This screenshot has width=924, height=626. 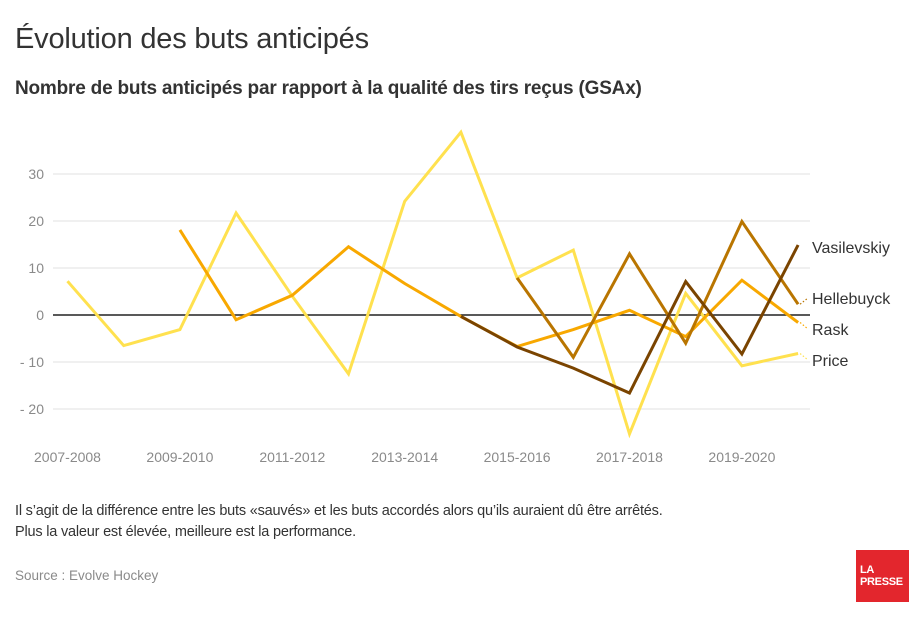 What do you see at coordinates (851, 248) in the screenshot?
I see `series-label-vasilevskiy: Vasilevskiy` at bounding box center [851, 248].